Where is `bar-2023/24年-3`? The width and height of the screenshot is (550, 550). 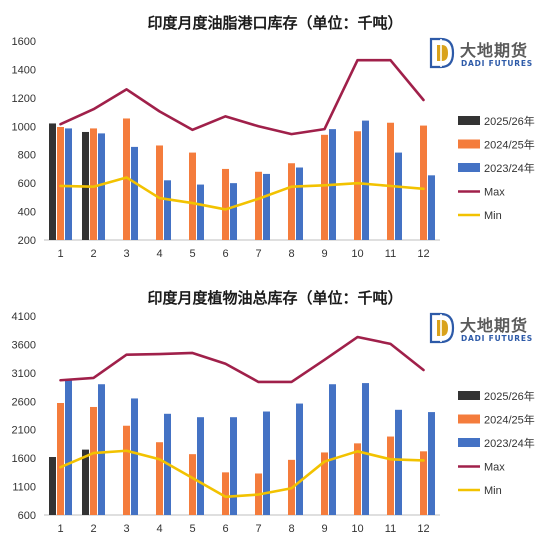
bar-2023/24年-3 is located at coordinates (134, 456).